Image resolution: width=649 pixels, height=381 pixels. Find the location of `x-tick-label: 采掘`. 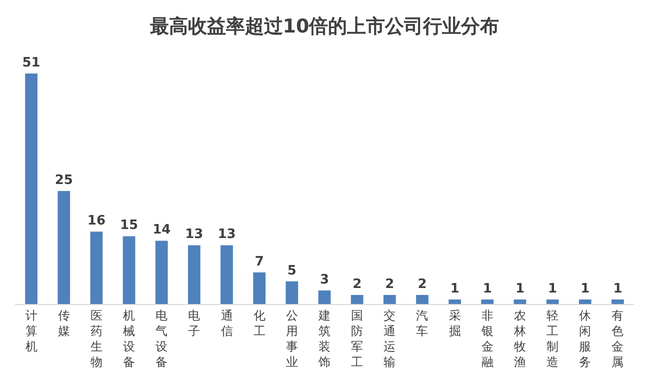

x-tick-label: 采掘 is located at coordinates (454, 323).